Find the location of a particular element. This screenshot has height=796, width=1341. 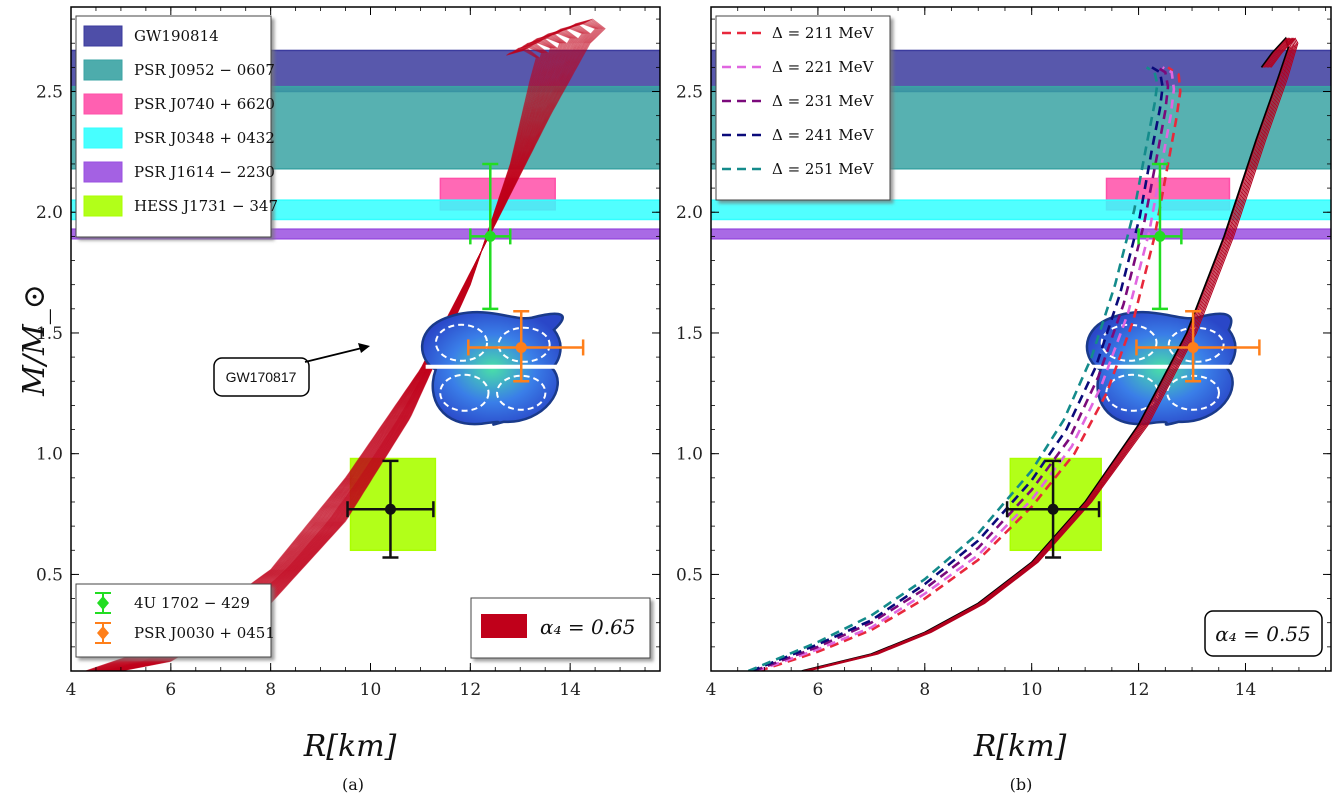

caption-b: (b) is located at coordinates (1021, 784).